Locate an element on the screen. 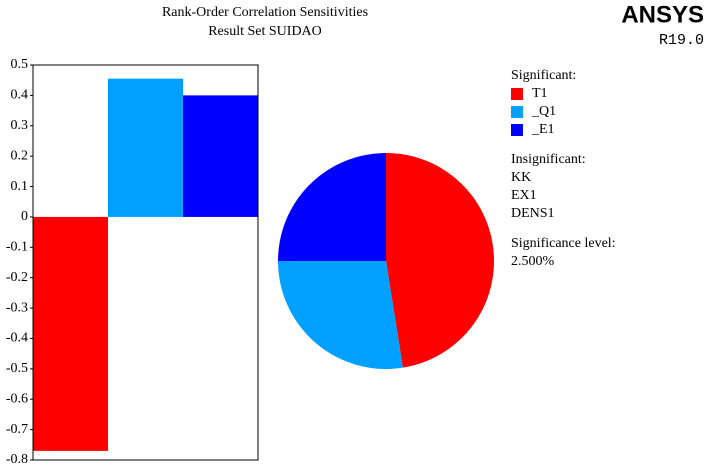  legend-label: _E1 is located at coordinates (543, 129).